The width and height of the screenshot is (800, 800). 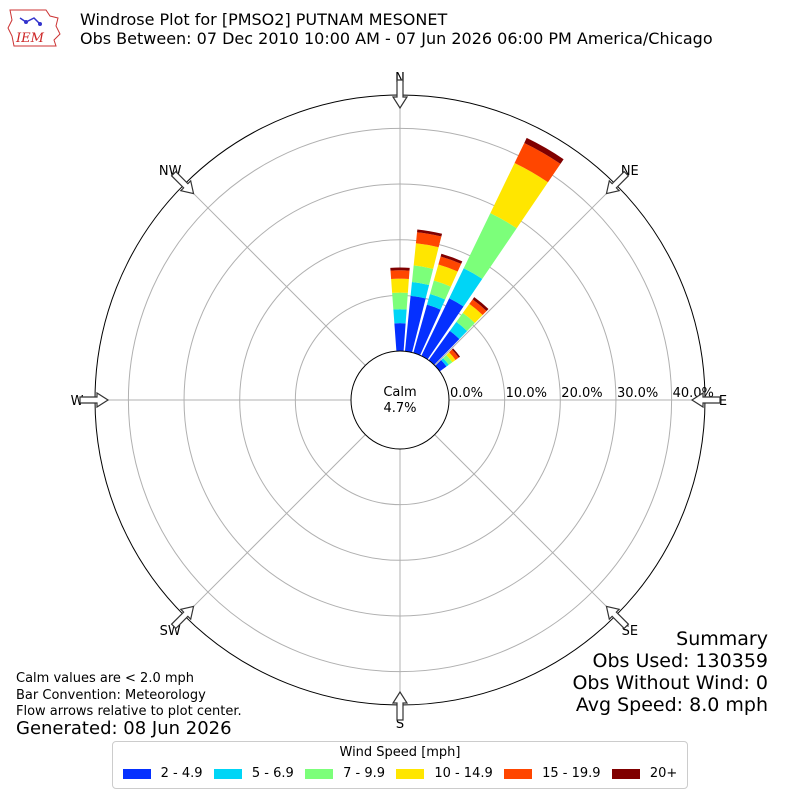 I want to click on legend-item: 5 - 6.9, so click(x=253, y=773).